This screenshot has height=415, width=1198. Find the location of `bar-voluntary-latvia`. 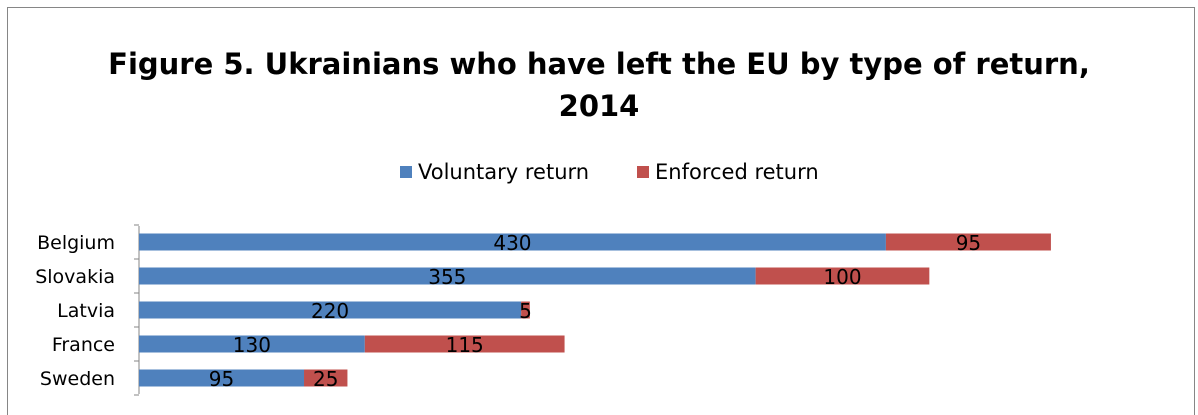

bar-voluntary-latvia is located at coordinates (330, 310).